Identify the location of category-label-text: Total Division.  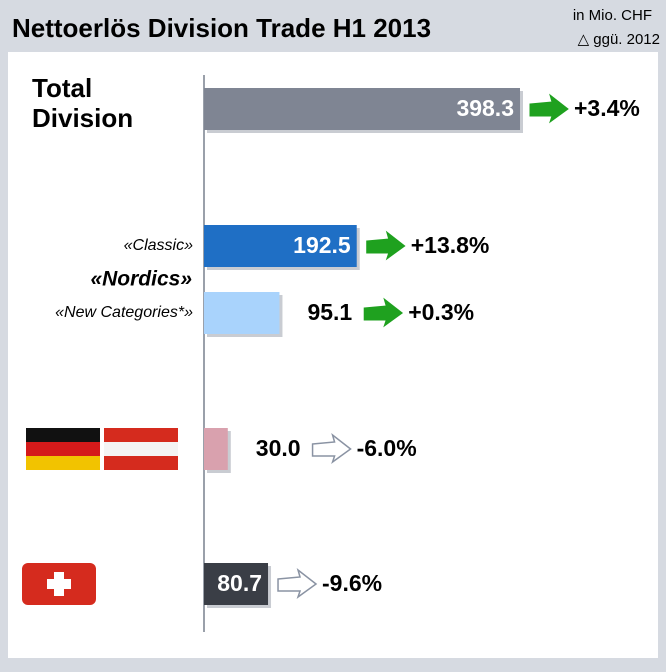
(83, 103).